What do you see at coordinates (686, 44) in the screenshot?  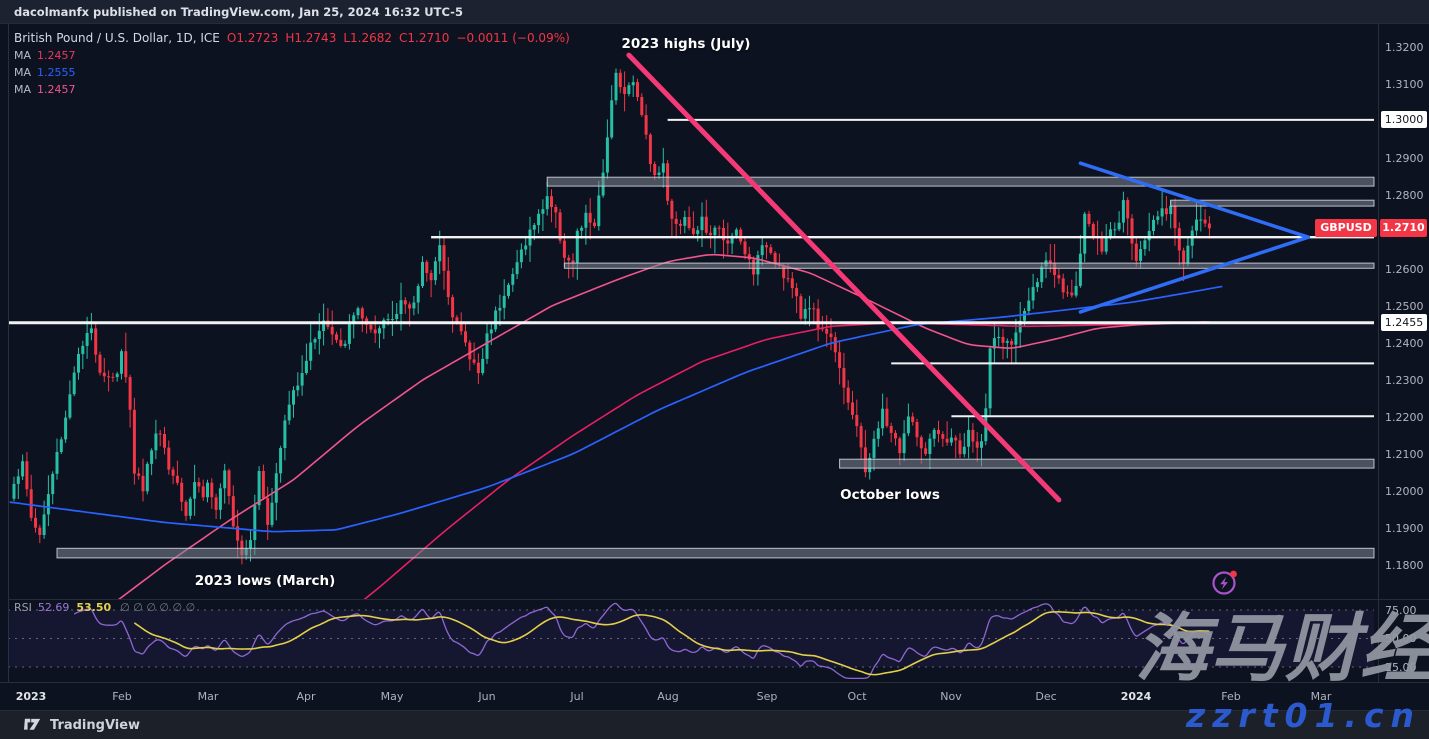 I see `annotation-2023-highs: 2023 highs (July)` at bounding box center [686, 44].